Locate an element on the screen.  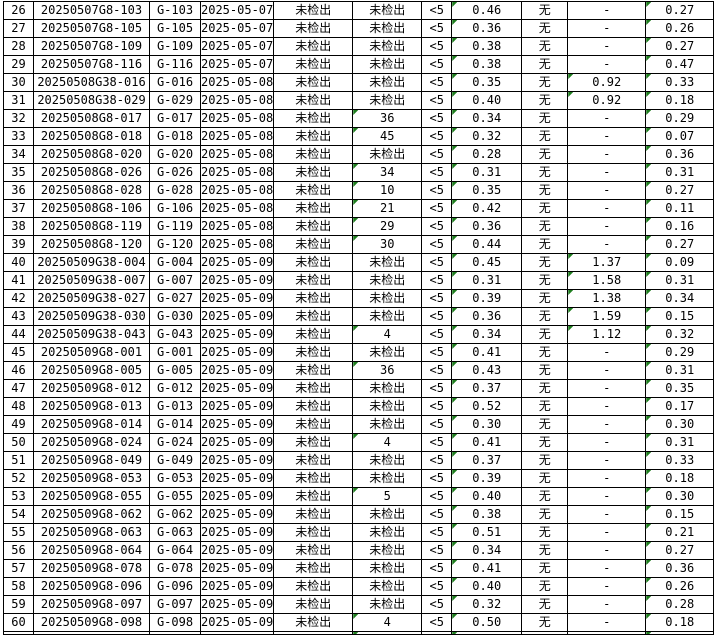
cell-result-f: 0.92 is located at coordinates (607, 100).